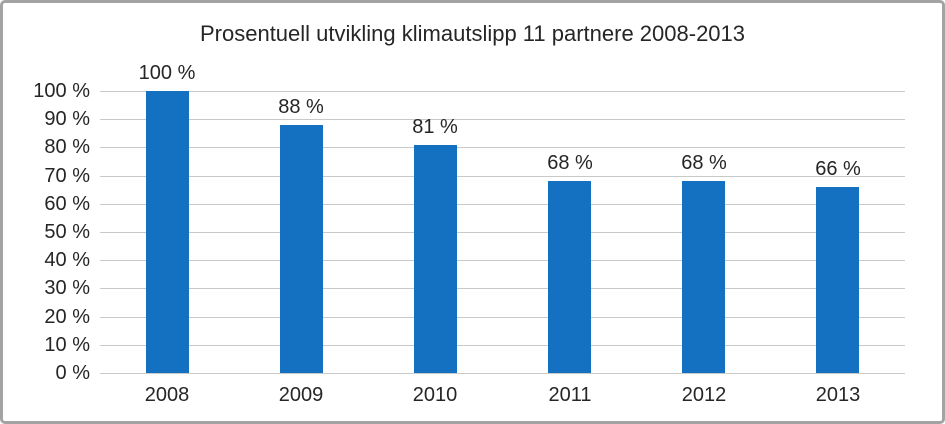 The image size is (945, 424). Describe the element at coordinates (67, 345) in the screenshot. I see `y-axis-tick-label: 10 %` at that location.